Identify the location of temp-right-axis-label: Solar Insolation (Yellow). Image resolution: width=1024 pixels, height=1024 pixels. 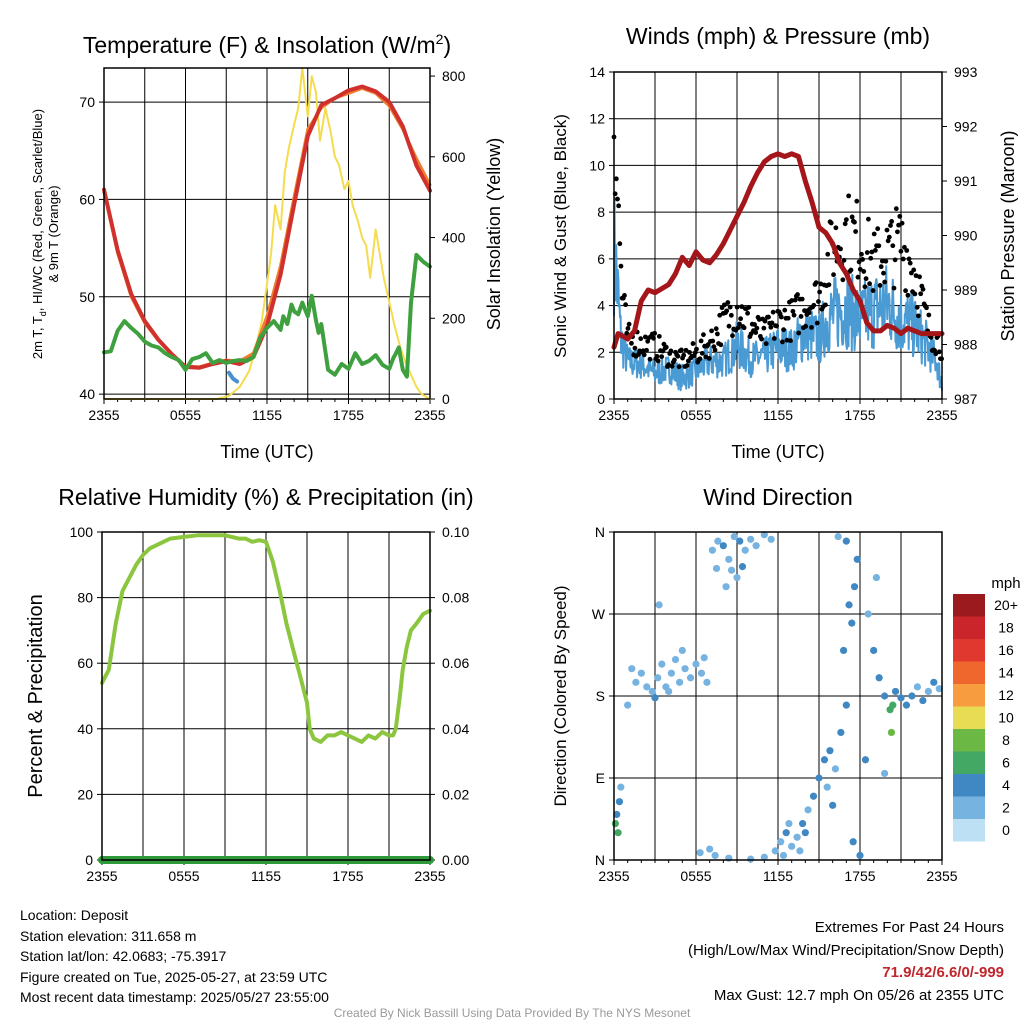
(494, 234).